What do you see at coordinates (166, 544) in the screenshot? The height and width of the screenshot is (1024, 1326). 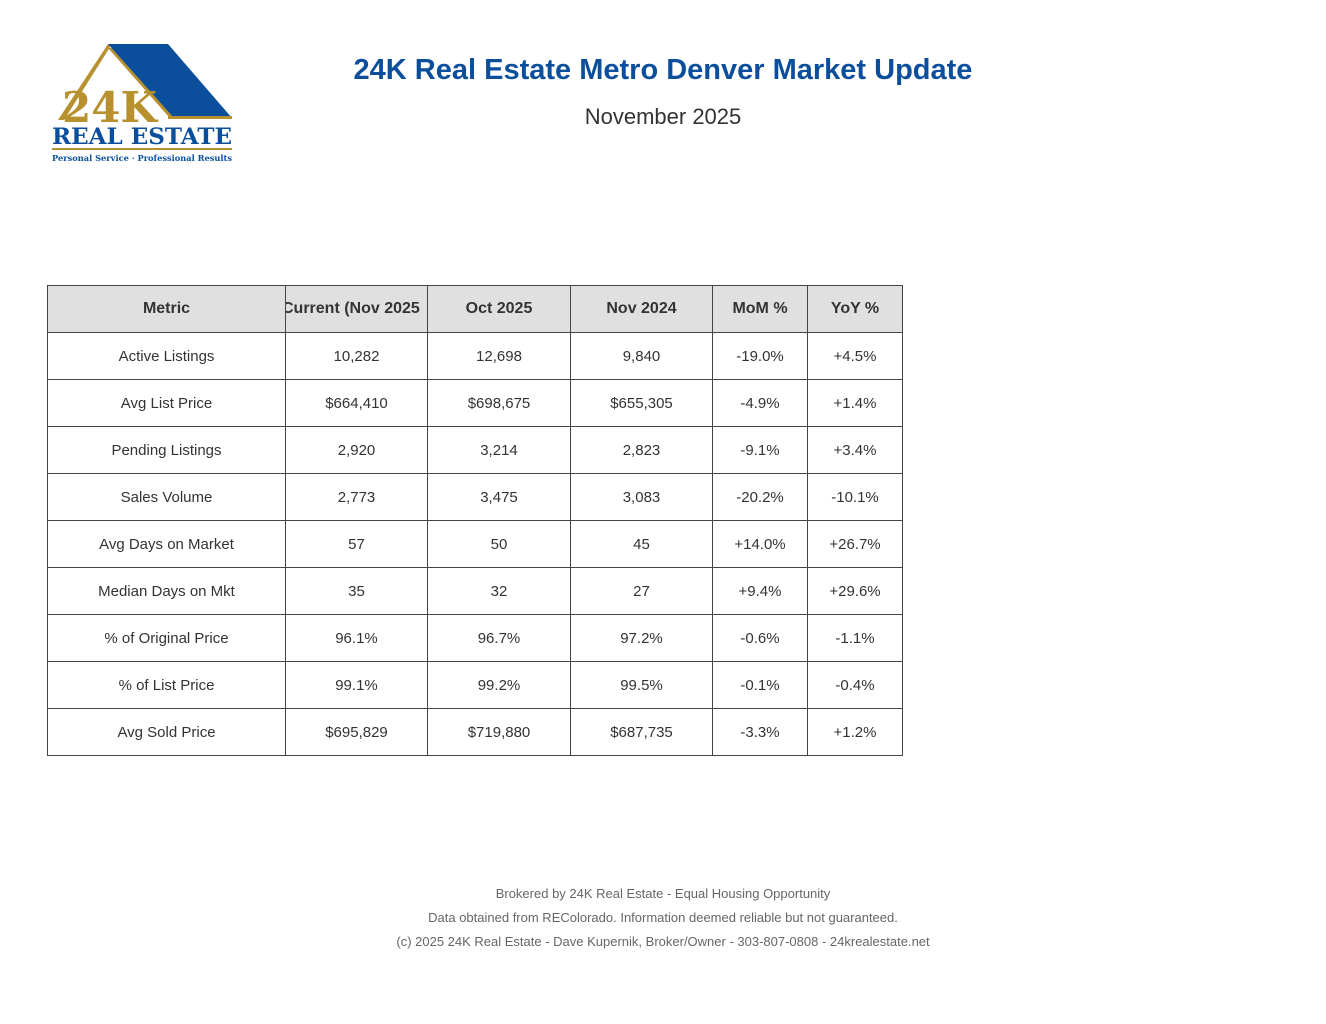 I see `metric-name: Avg Days on Market` at bounding box center [166, 544].